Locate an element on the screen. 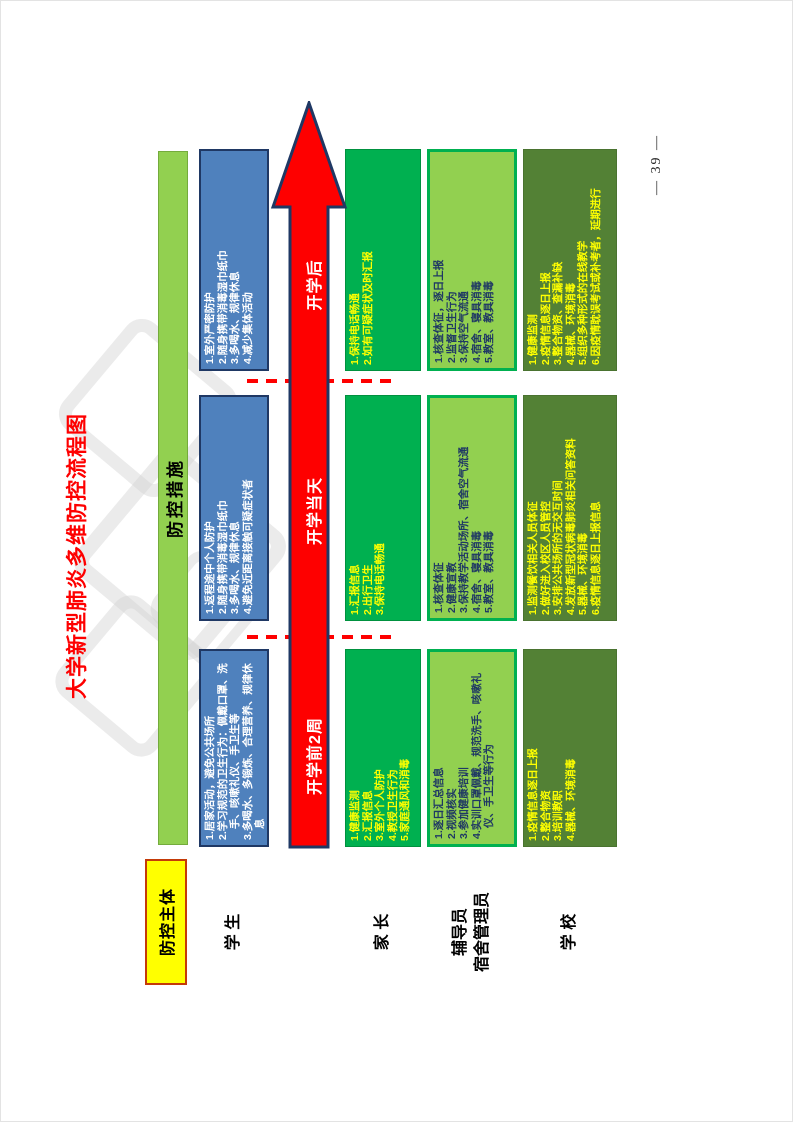 The width and height of the screenshot is (793, 1122). cell-school-before2weeks: 1.疫情信息逐日上报 2.整合物资 3.培训教职 4.器械、环境消毒 is located at coordinates (570, 748).